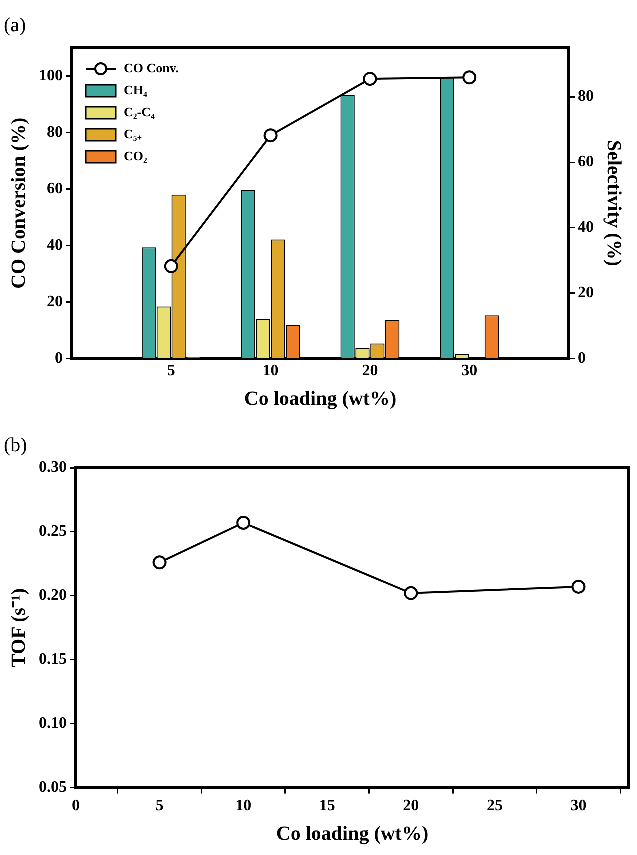 The image size is (637, 855). I want to click on y2-tick-label: 40, so click(586, 227).